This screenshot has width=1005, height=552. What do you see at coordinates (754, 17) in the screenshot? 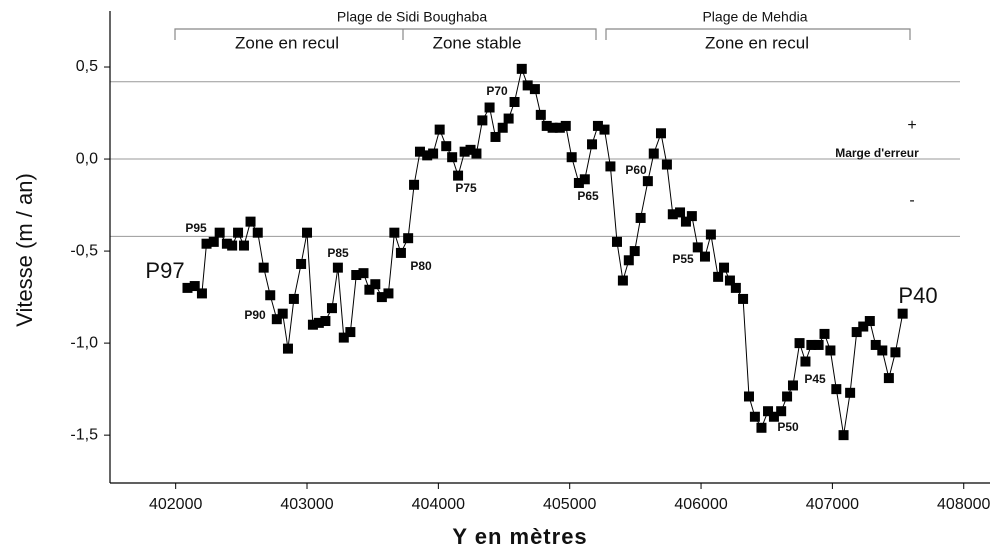
I see `region-label: Plage de Mehdia` at bounding box center [754, 17].